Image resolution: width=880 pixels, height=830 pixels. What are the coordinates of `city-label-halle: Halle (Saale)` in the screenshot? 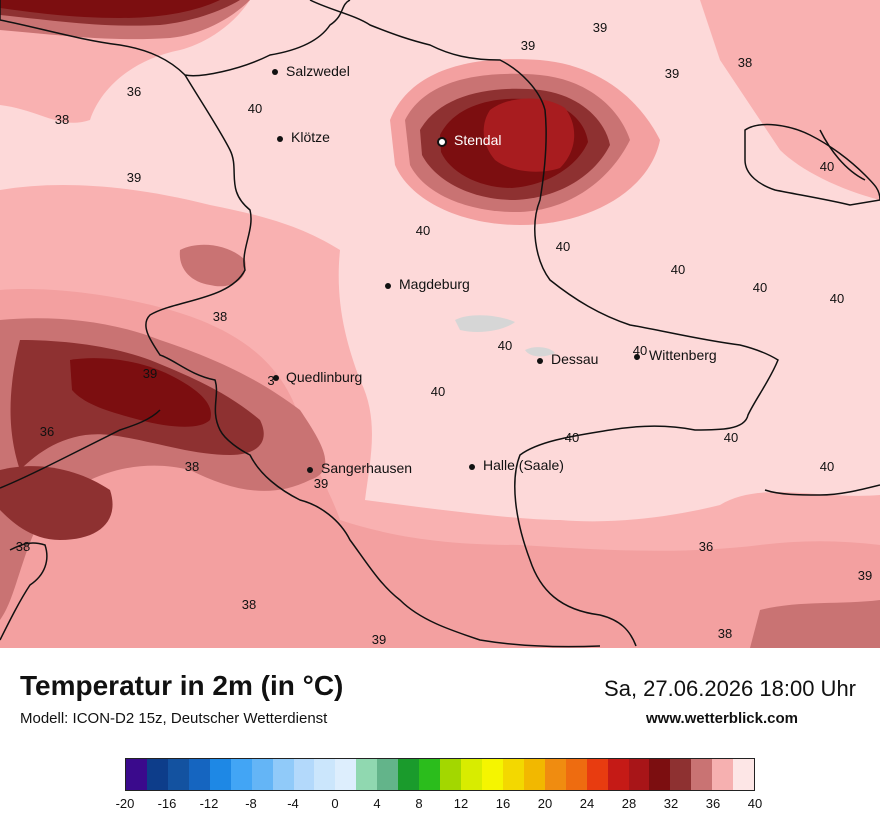 It's located at (523, 465).